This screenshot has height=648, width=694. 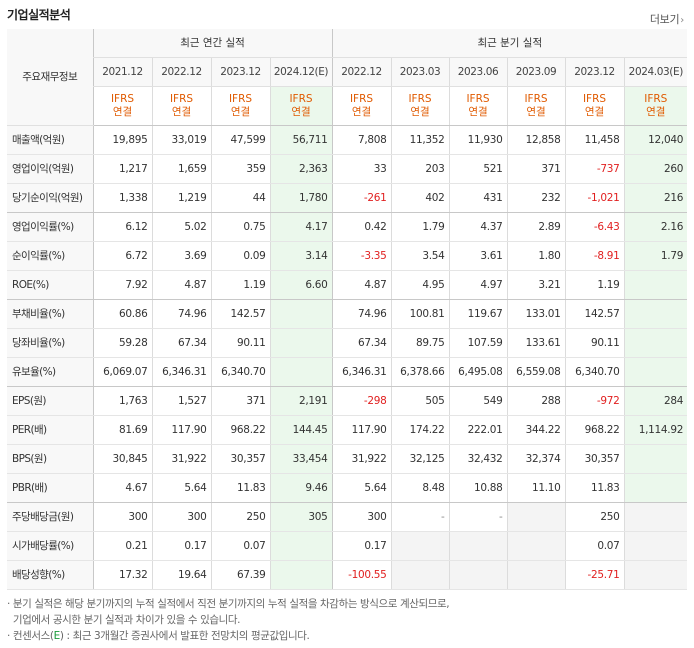 I want to click on table-cell: 4.67, so click(x=122, y=488).